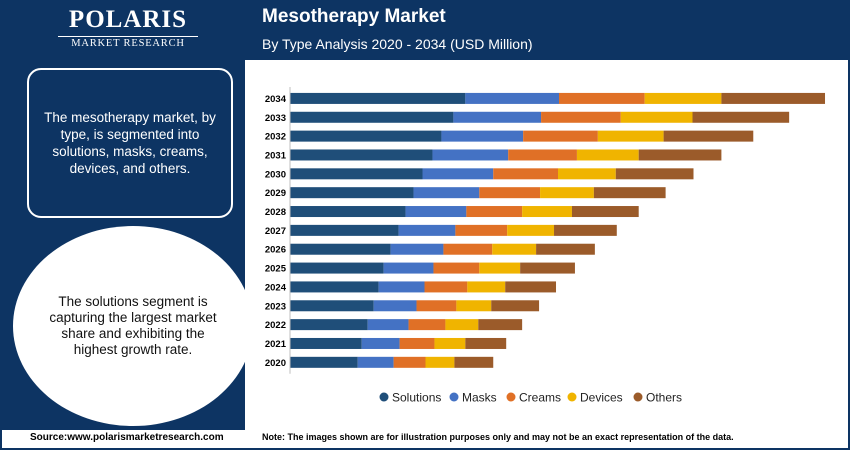 The height and width of the screenshot is (450, 850). I want to click on bar-2021-solutions, so click(326, 343).